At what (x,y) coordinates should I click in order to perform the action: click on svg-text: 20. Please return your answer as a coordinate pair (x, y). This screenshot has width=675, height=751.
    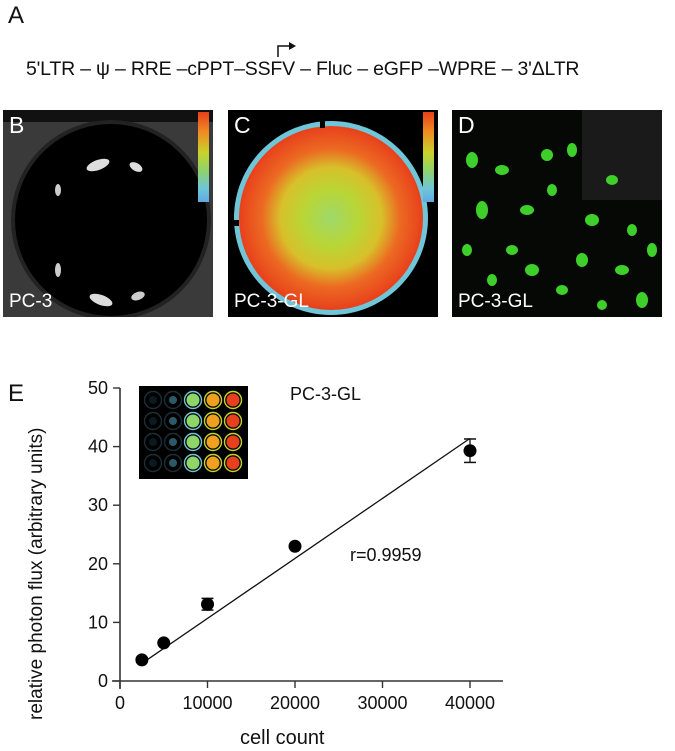
    Looking at the image, I should click on (98, 564).